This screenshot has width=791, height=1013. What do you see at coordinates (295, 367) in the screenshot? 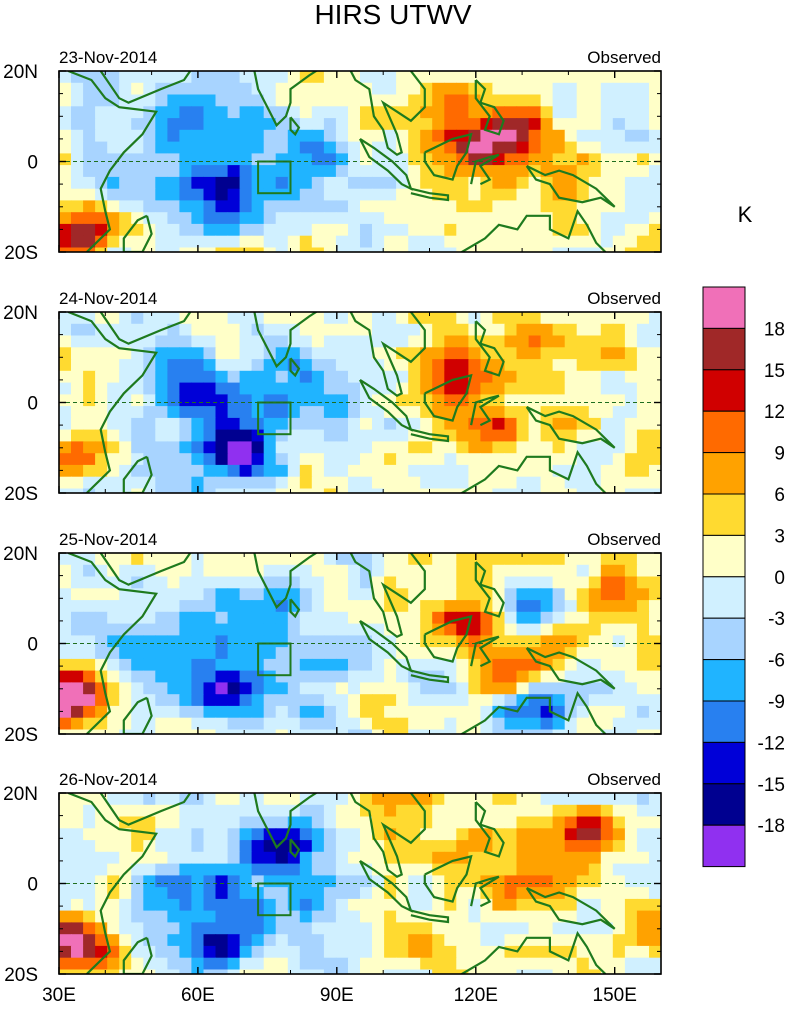
I see `coastline-sri-lanka` at bounding box center [295, 367].